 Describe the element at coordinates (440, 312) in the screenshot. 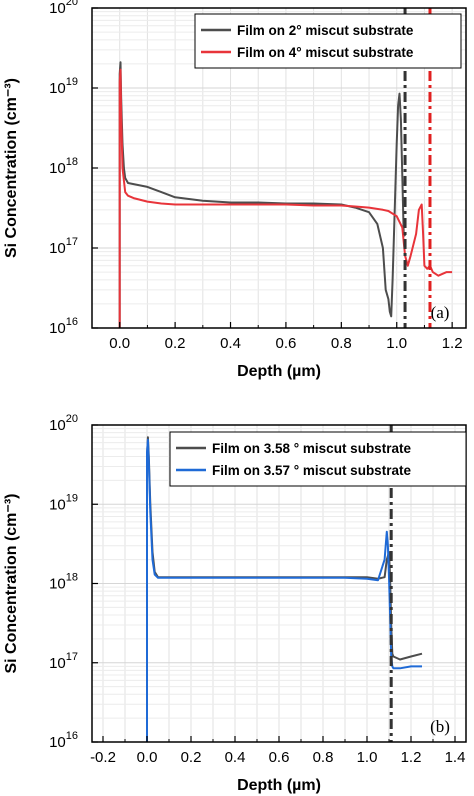

I see `panel-label: (a)` at that location.